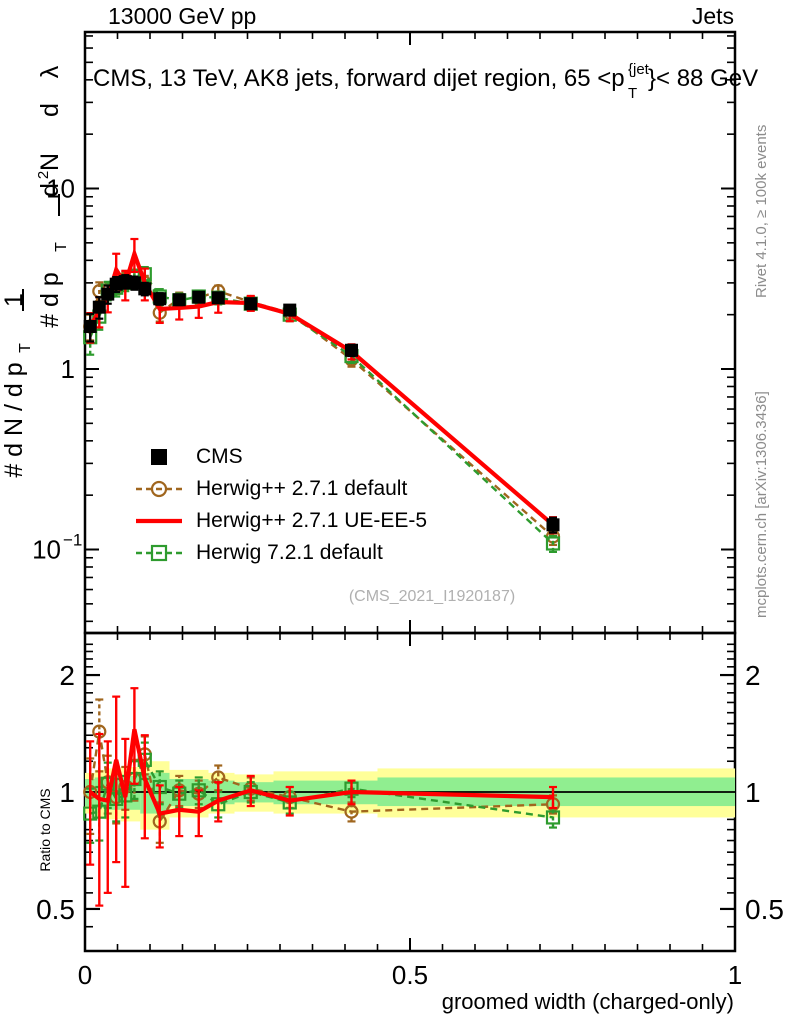 This screenshot has width=786, height=1024. I want to click on plot-title-sub: T, so click(632, 93).